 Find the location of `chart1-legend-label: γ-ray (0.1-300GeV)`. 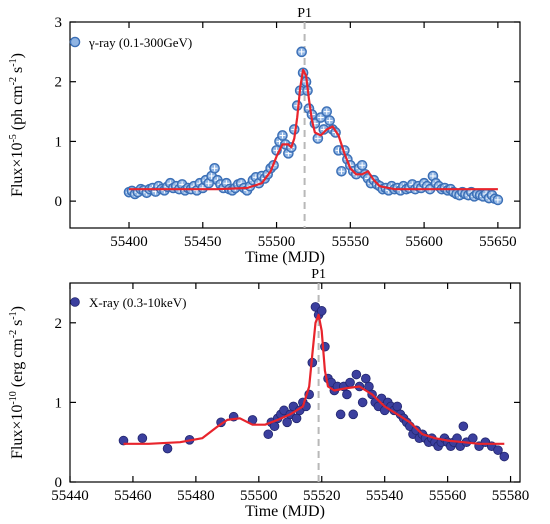

chart1-legend-label: γ-ray (0.1-300GeV) is located at coordinates (140, 42).